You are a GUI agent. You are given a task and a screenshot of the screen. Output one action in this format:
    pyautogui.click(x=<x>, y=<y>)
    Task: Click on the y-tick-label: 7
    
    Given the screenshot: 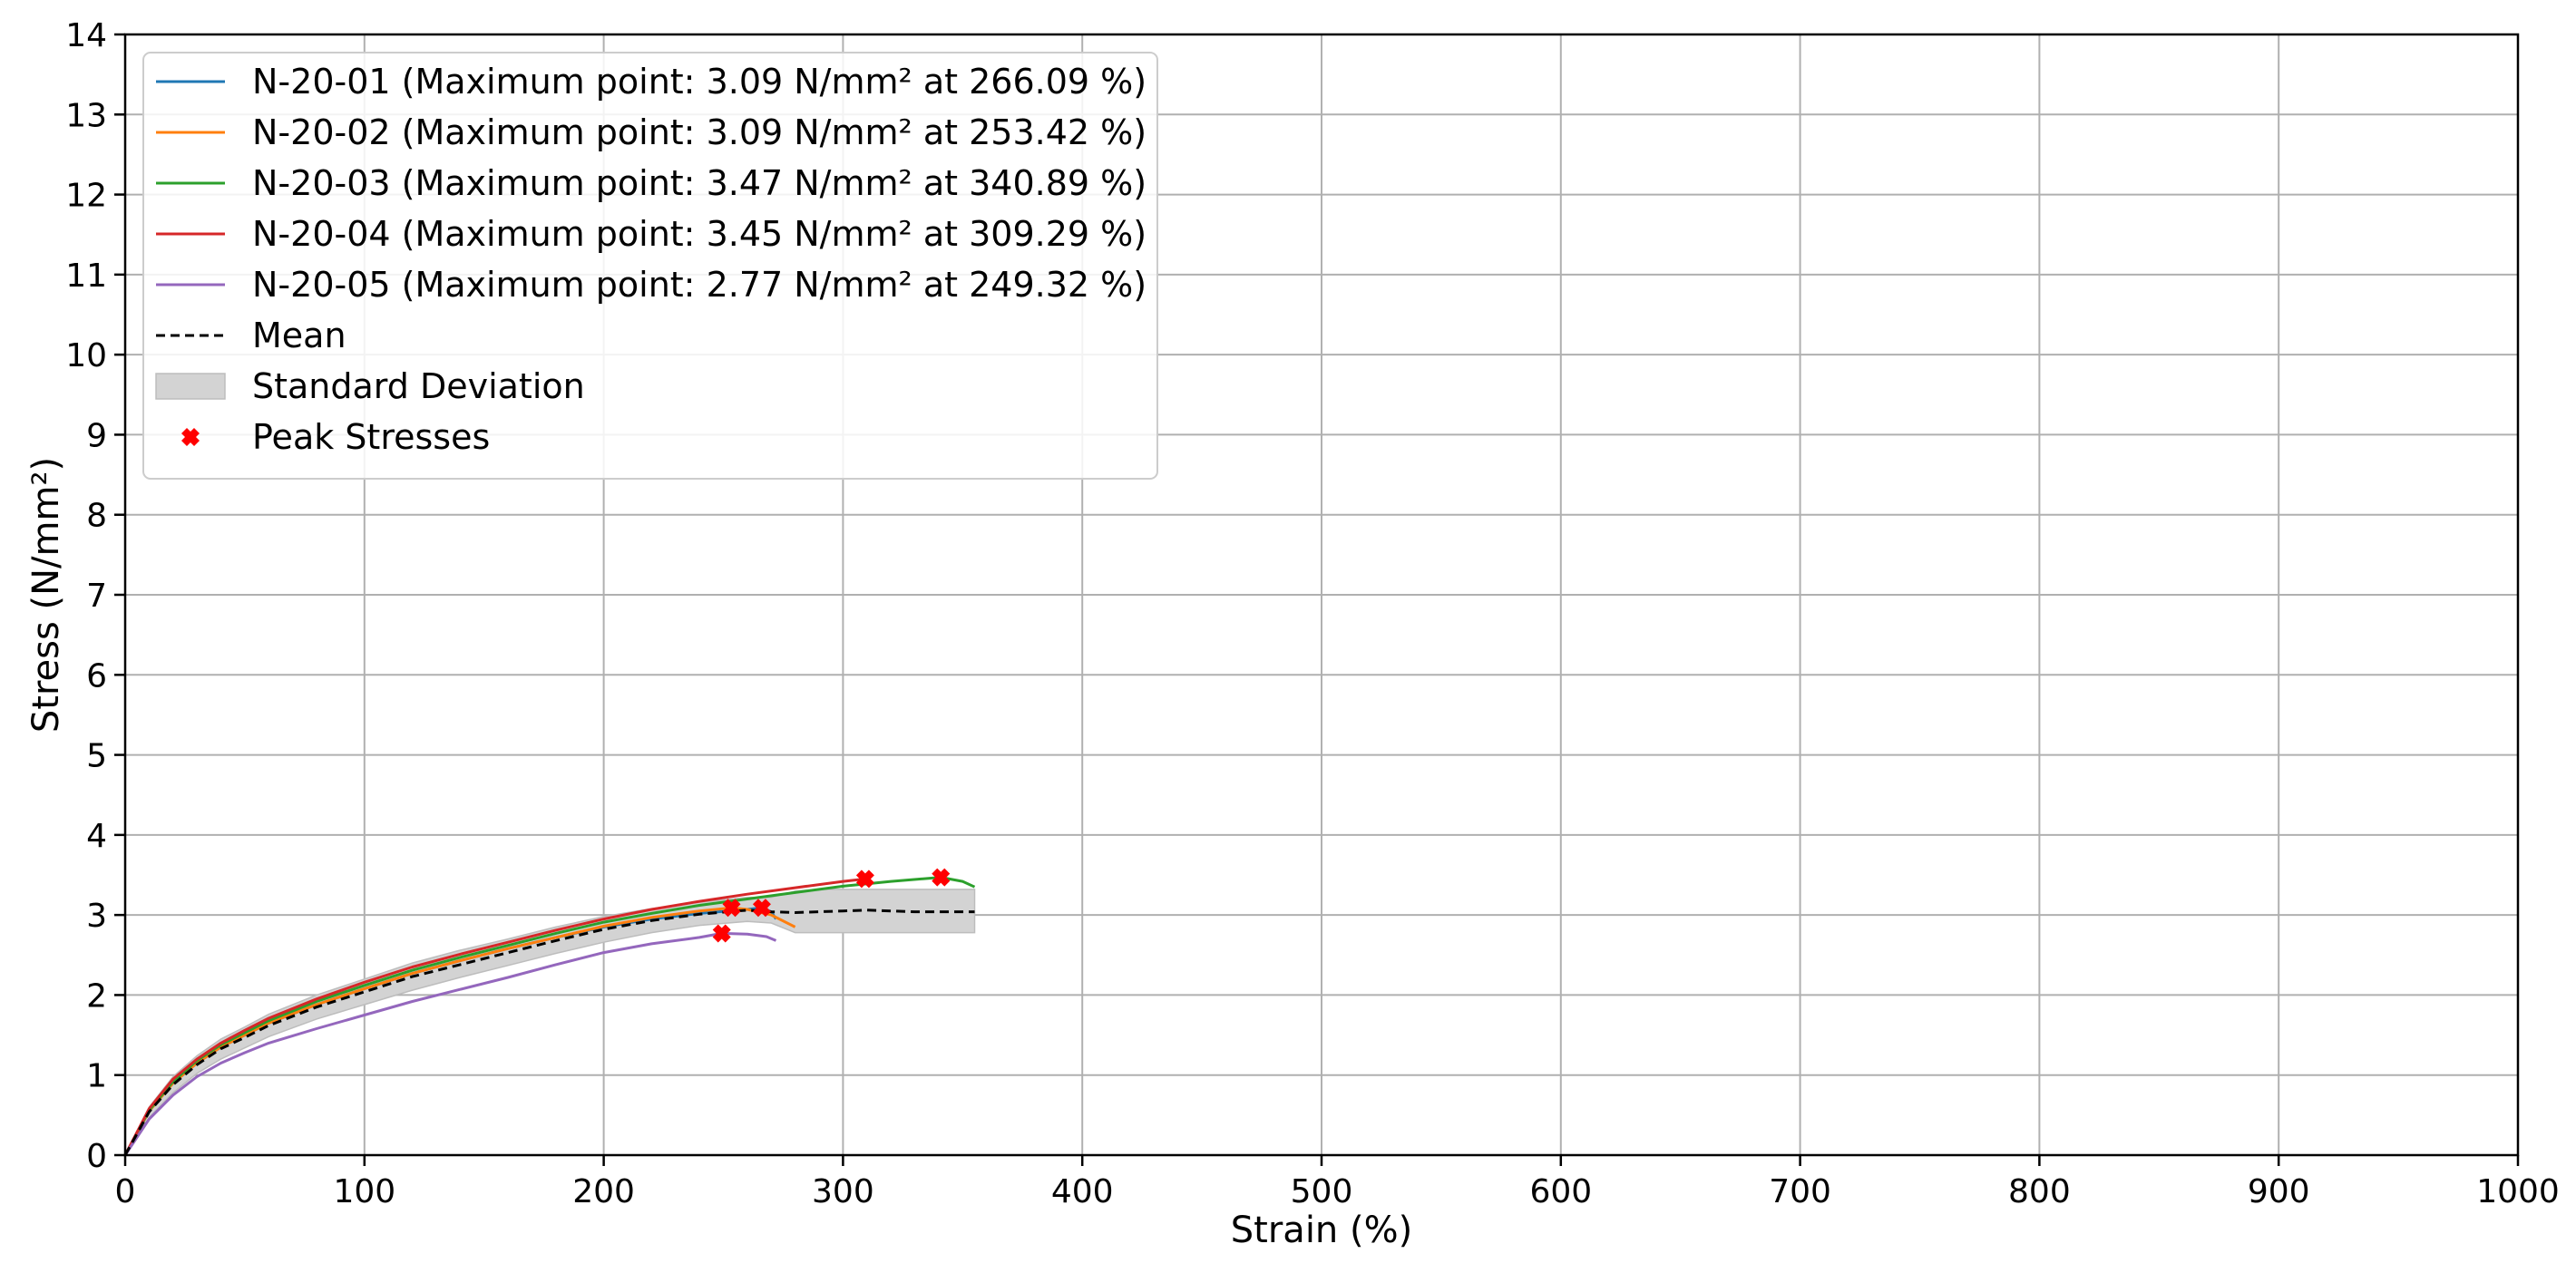 What is the action you would take?
    pyautogui.click(x=96, y=596)
    